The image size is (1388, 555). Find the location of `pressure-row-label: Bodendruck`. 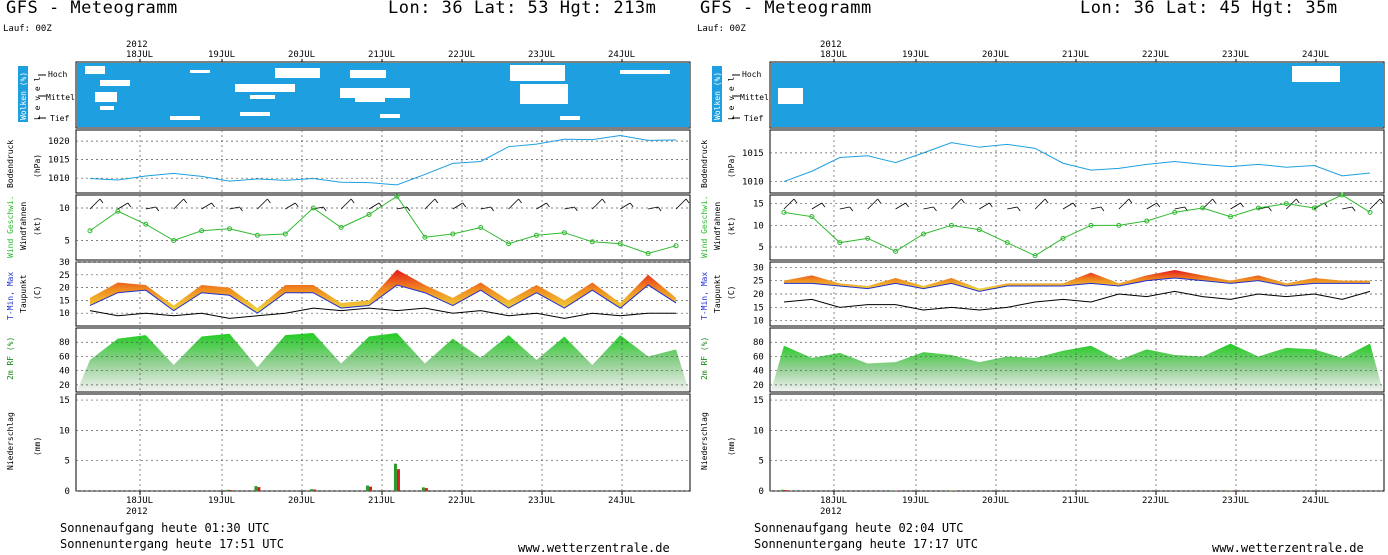

pressure-row-label: Bodendruck is located at coordinates (704, 164).